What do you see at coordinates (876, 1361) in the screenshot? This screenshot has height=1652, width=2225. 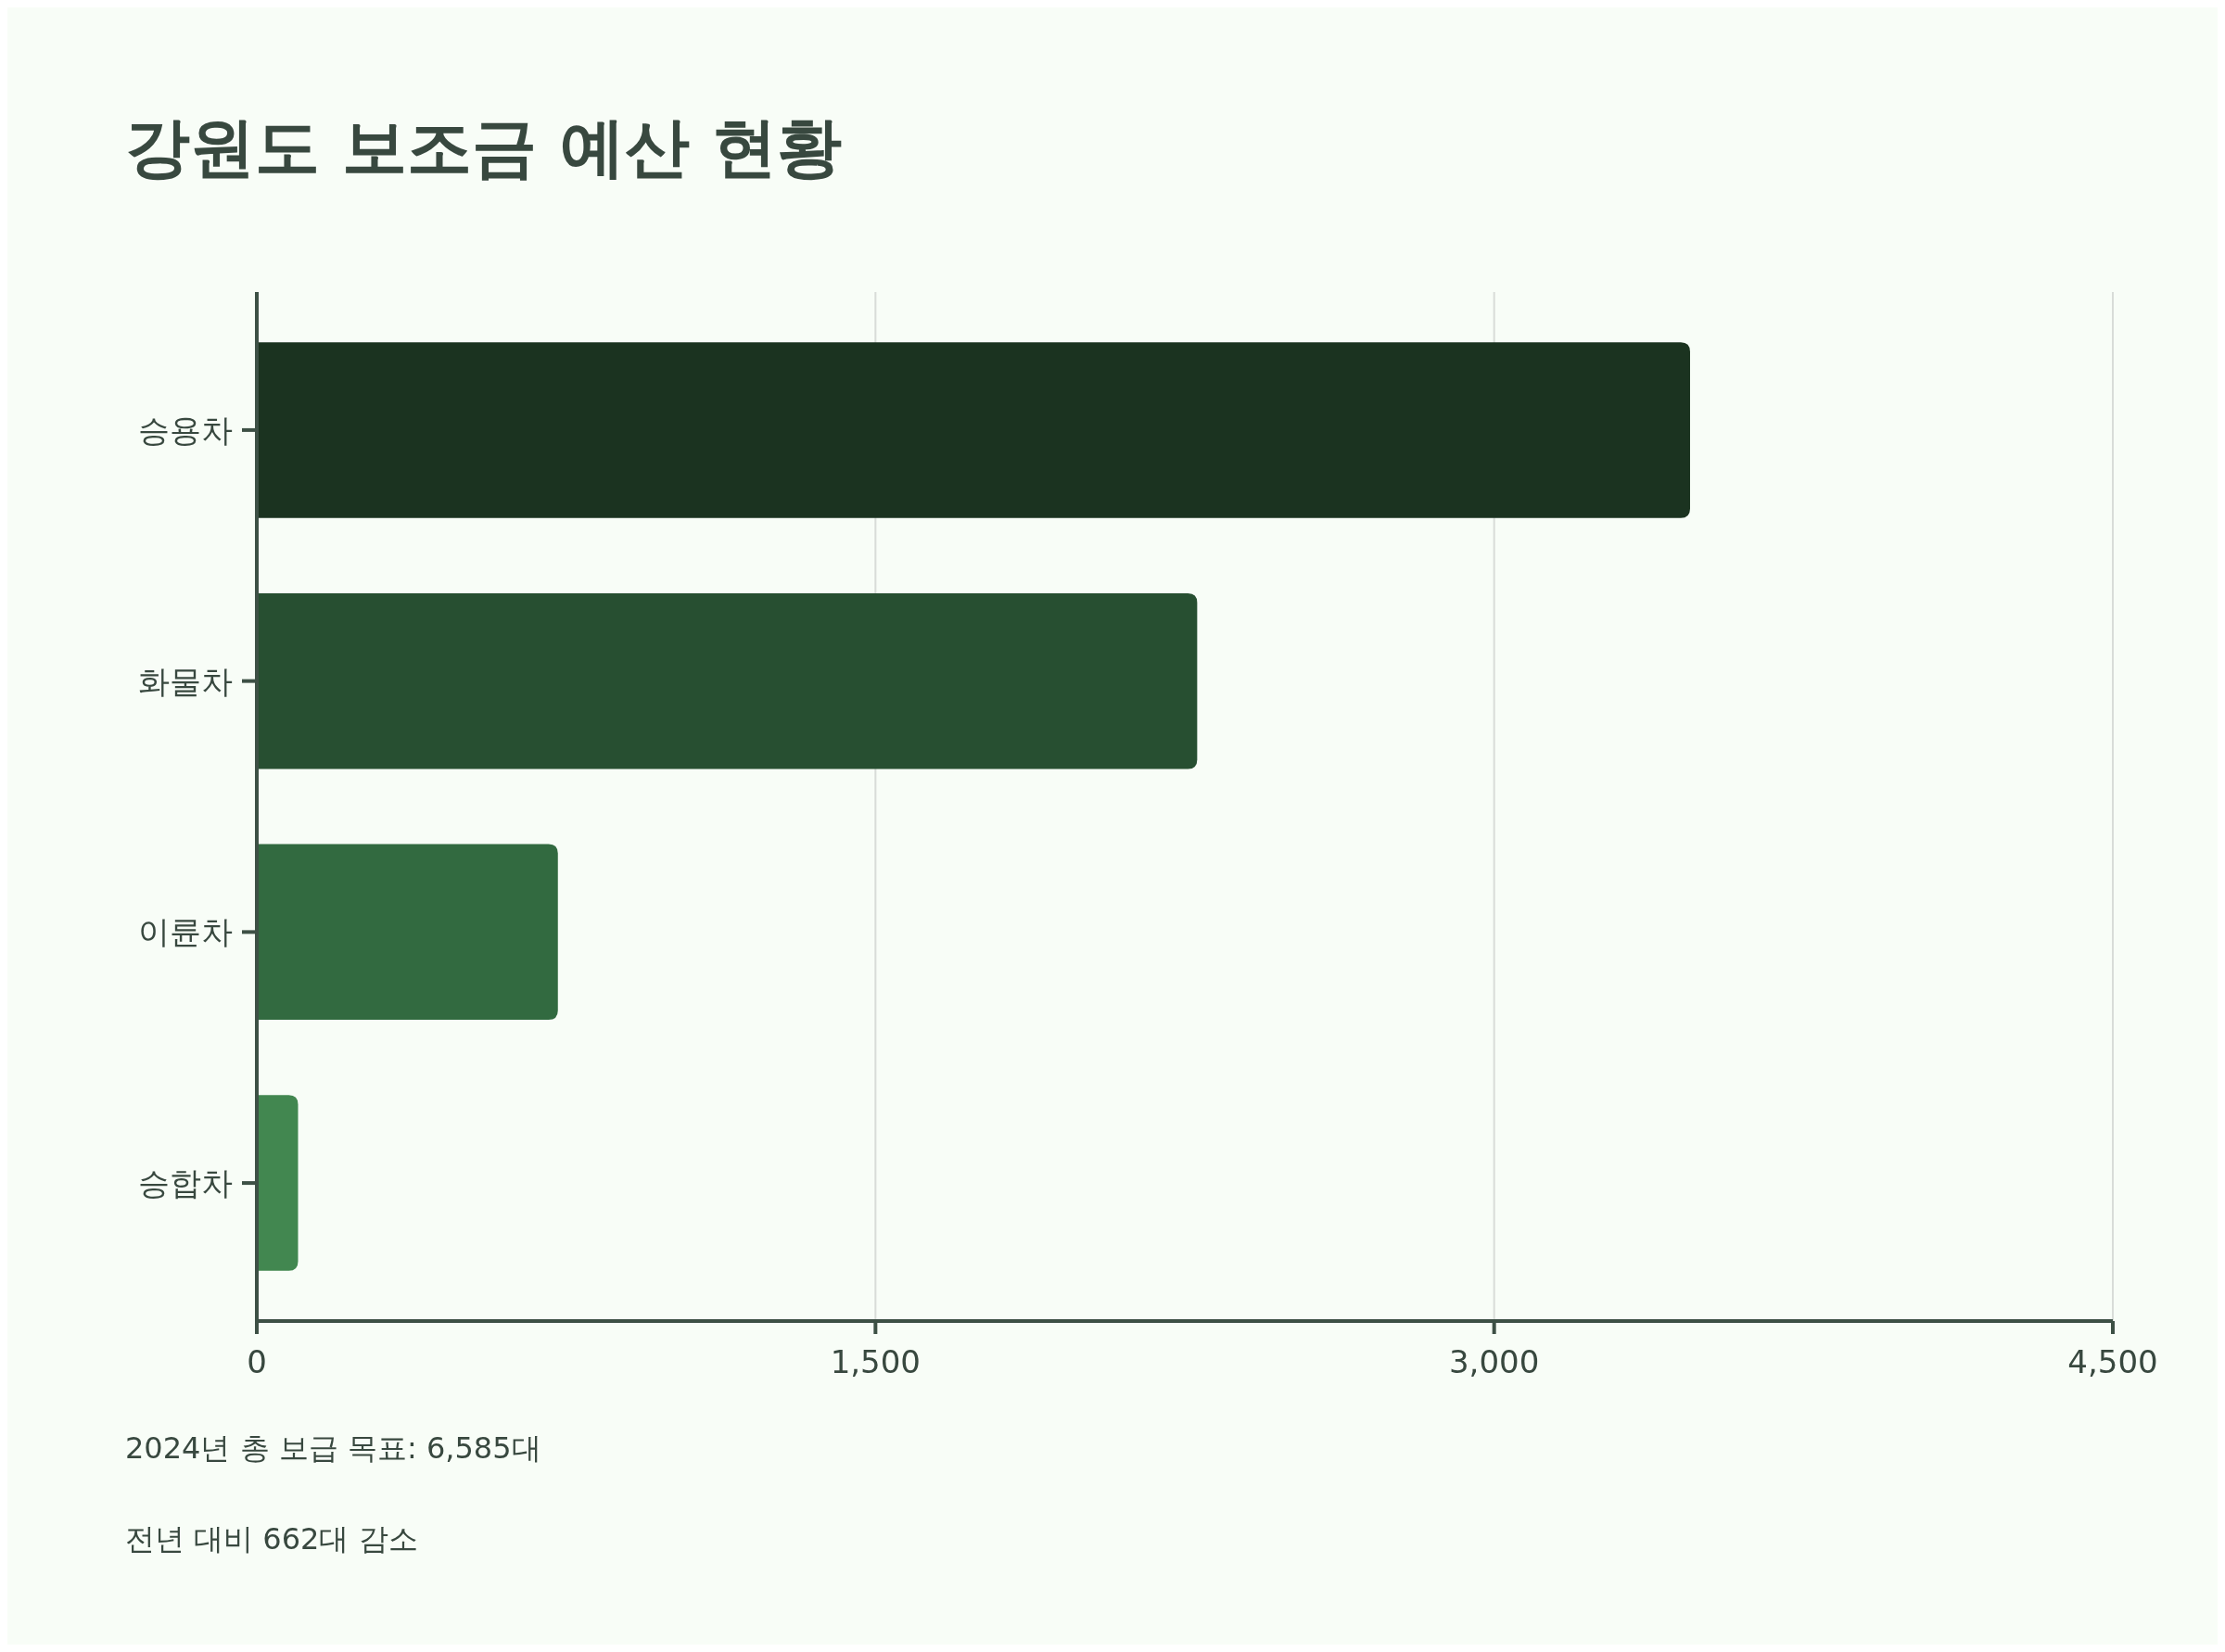 I see `x-tick-label: 1,500` at bounding box center [876, 1361].